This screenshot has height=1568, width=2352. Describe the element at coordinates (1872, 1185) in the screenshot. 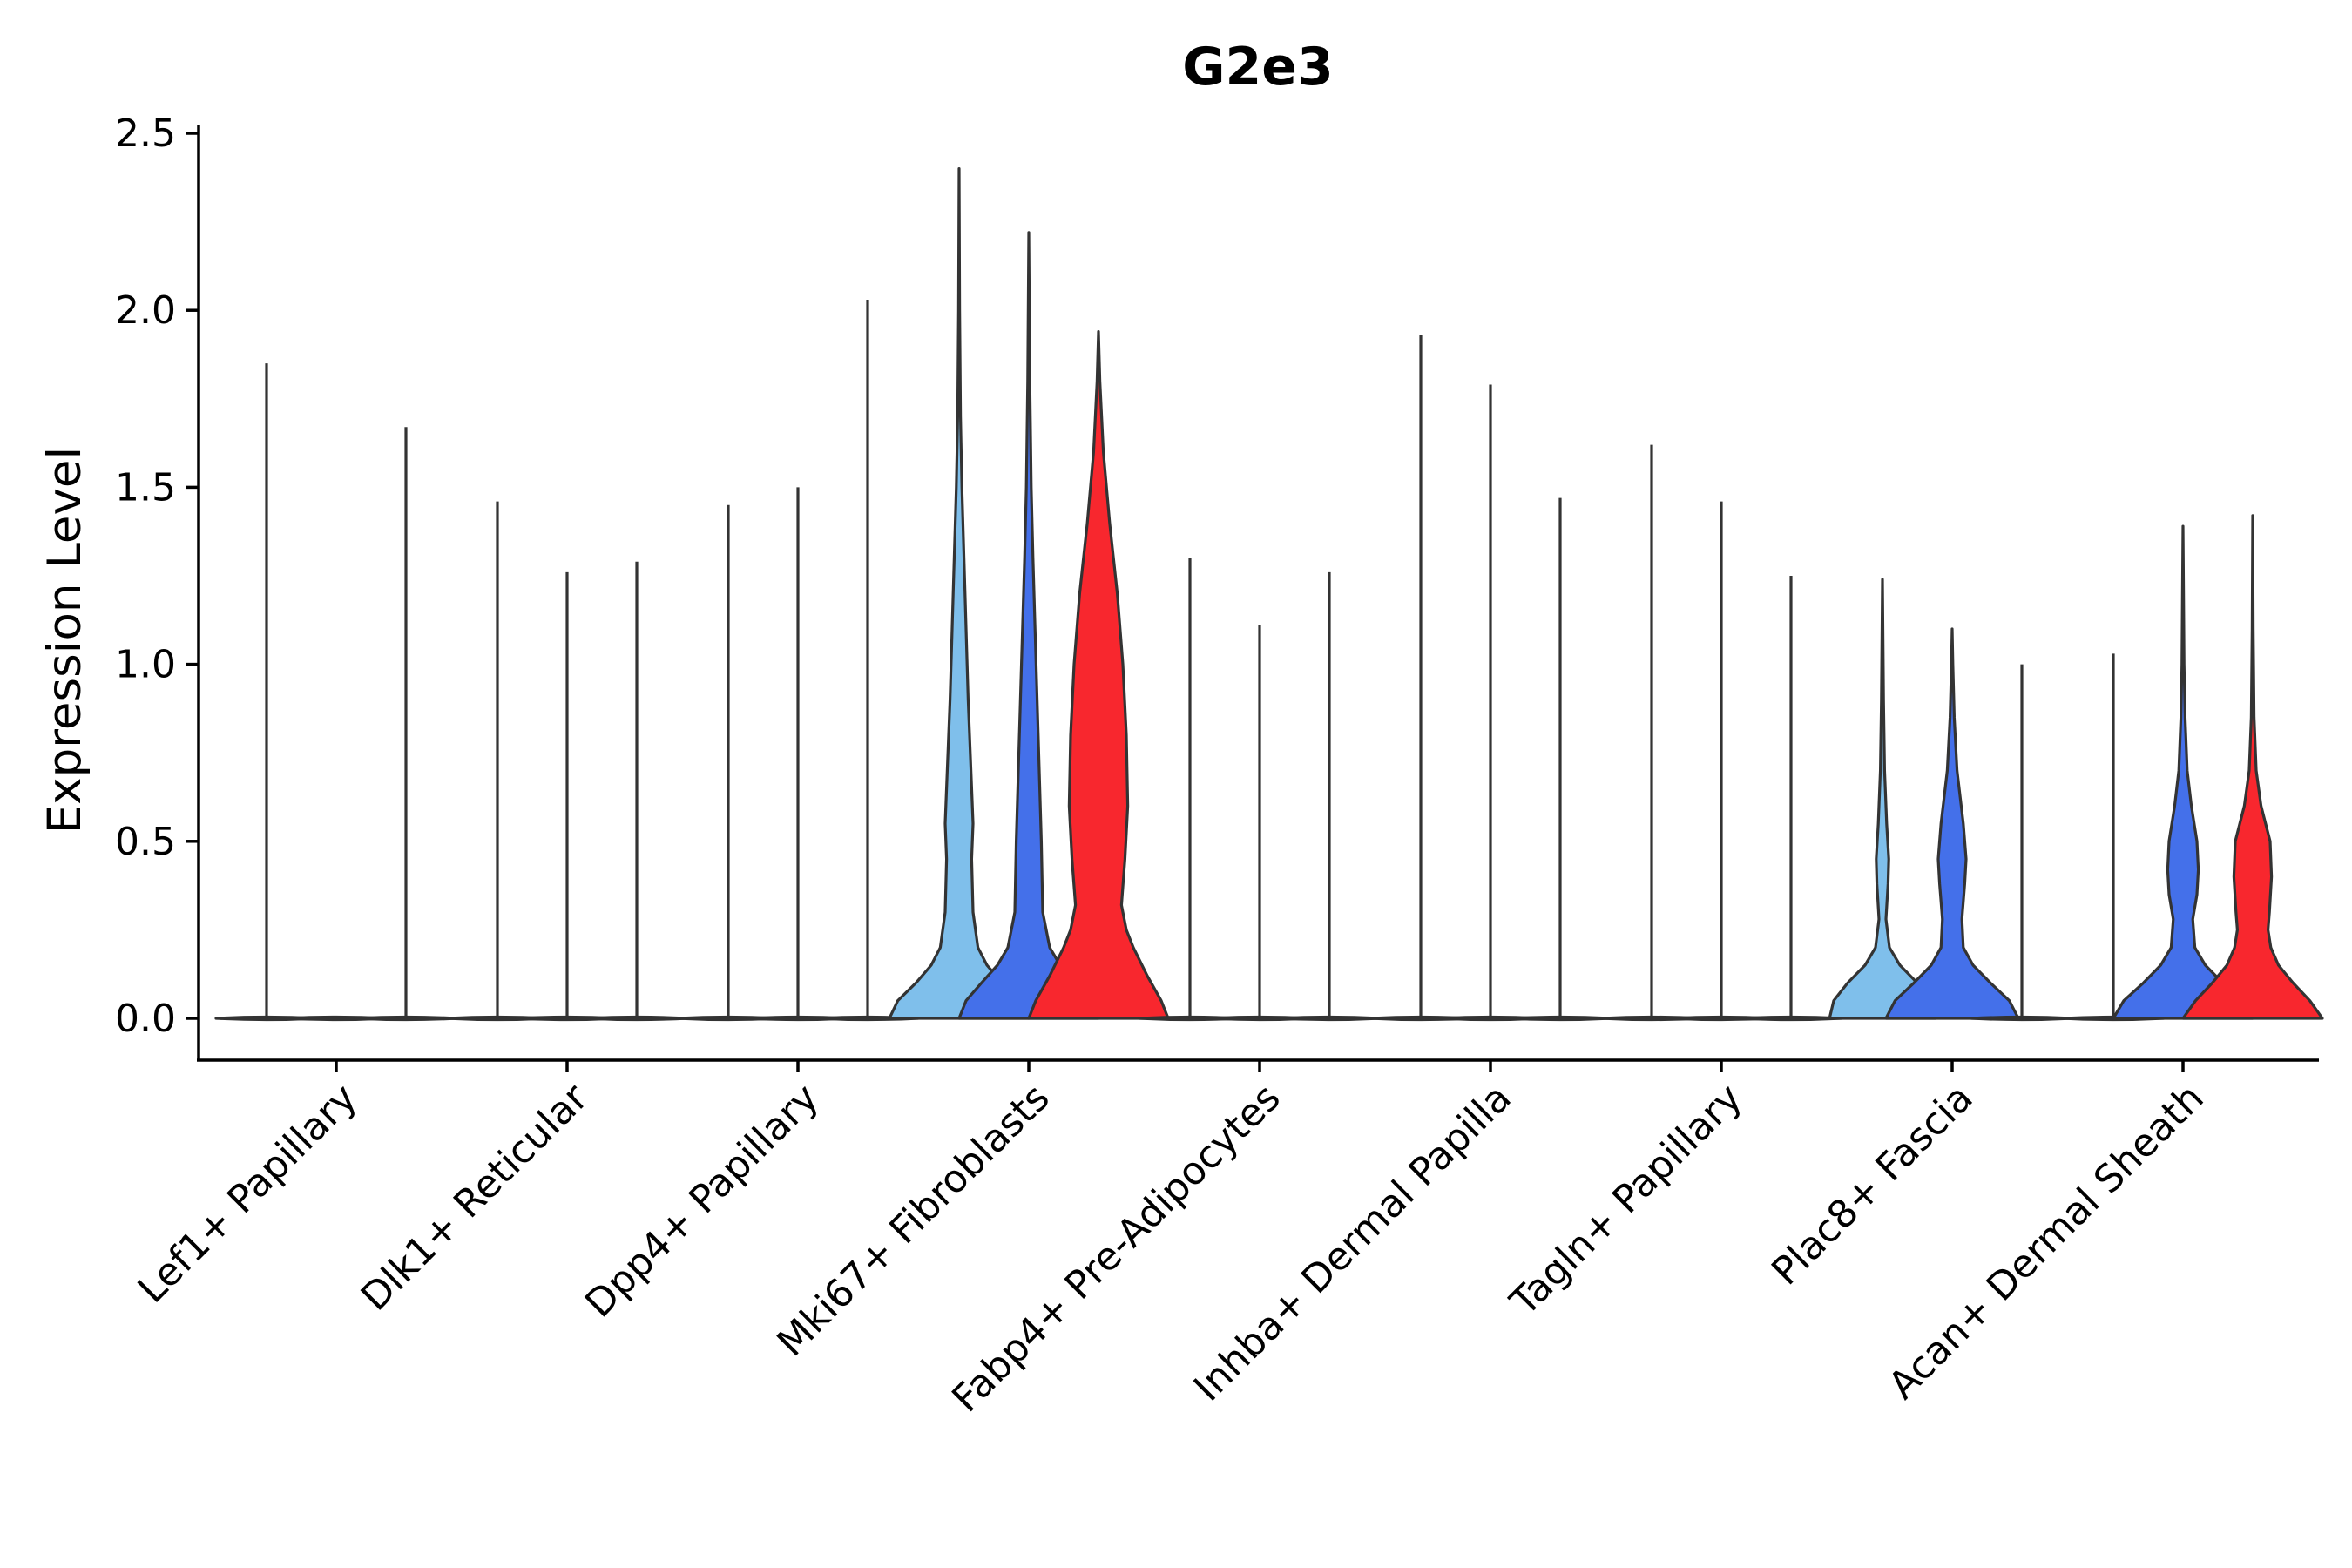

I see `x-tick-label: Plac8+ Fascia` at that location.